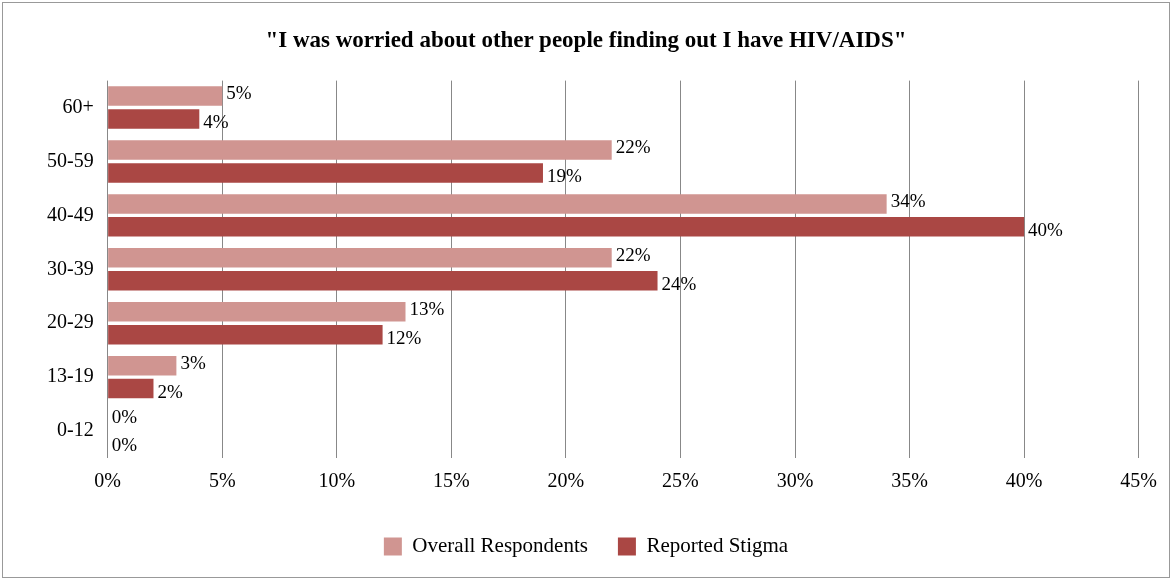  What do you see at coordinates (564, 175) in the screenshot?
I see `data-label: 19%` at bounding box center [564, 175].